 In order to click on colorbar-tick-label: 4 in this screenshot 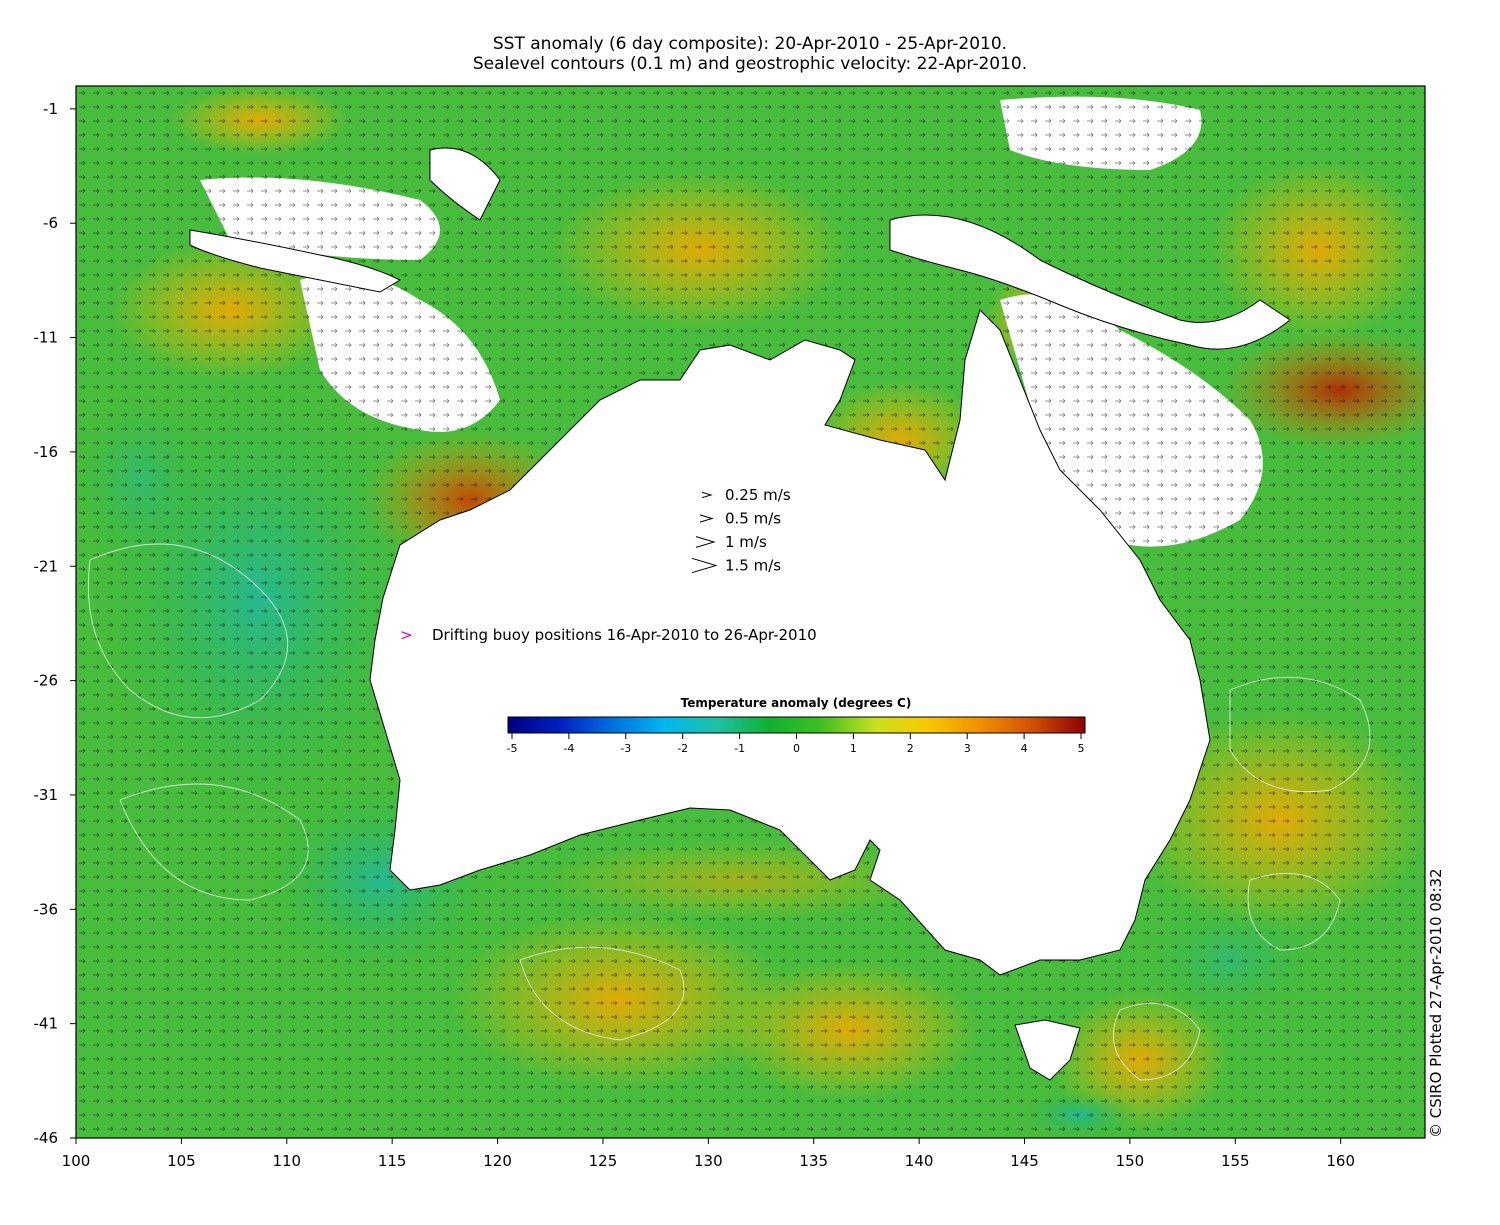, I will do `click(1024, 748)`.